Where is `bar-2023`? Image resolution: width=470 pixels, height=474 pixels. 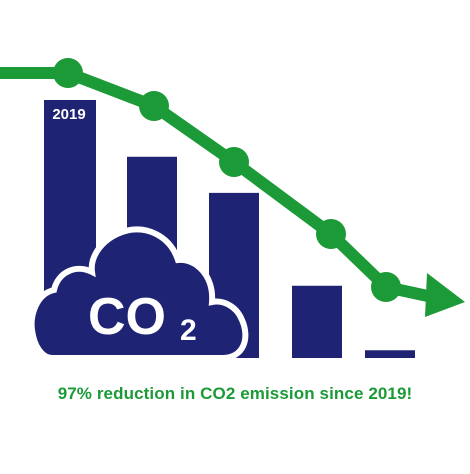
bar-2023 is located at coordinates (390, 354).